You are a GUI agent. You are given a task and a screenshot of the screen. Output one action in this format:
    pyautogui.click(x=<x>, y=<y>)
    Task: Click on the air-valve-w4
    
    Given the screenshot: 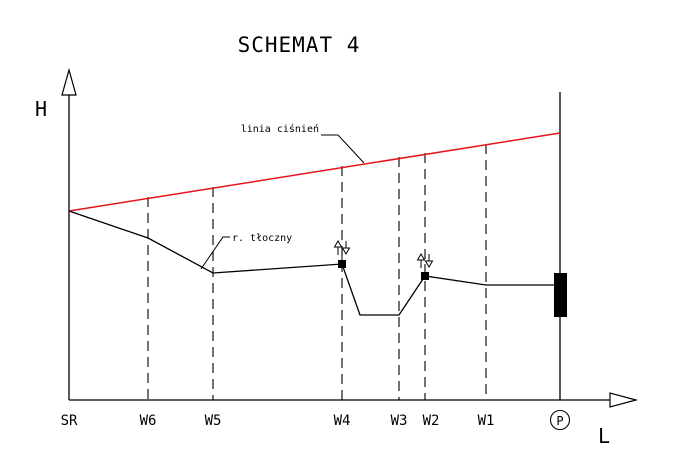 What is the action you would take?
    pyautogui.click(x=342, y=254)
    